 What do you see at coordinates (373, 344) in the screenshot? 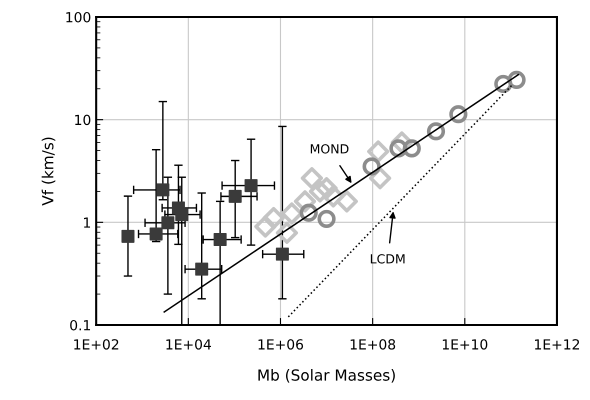
I see `x-tick-label: 1E+08` at bounding box center [373, 344].